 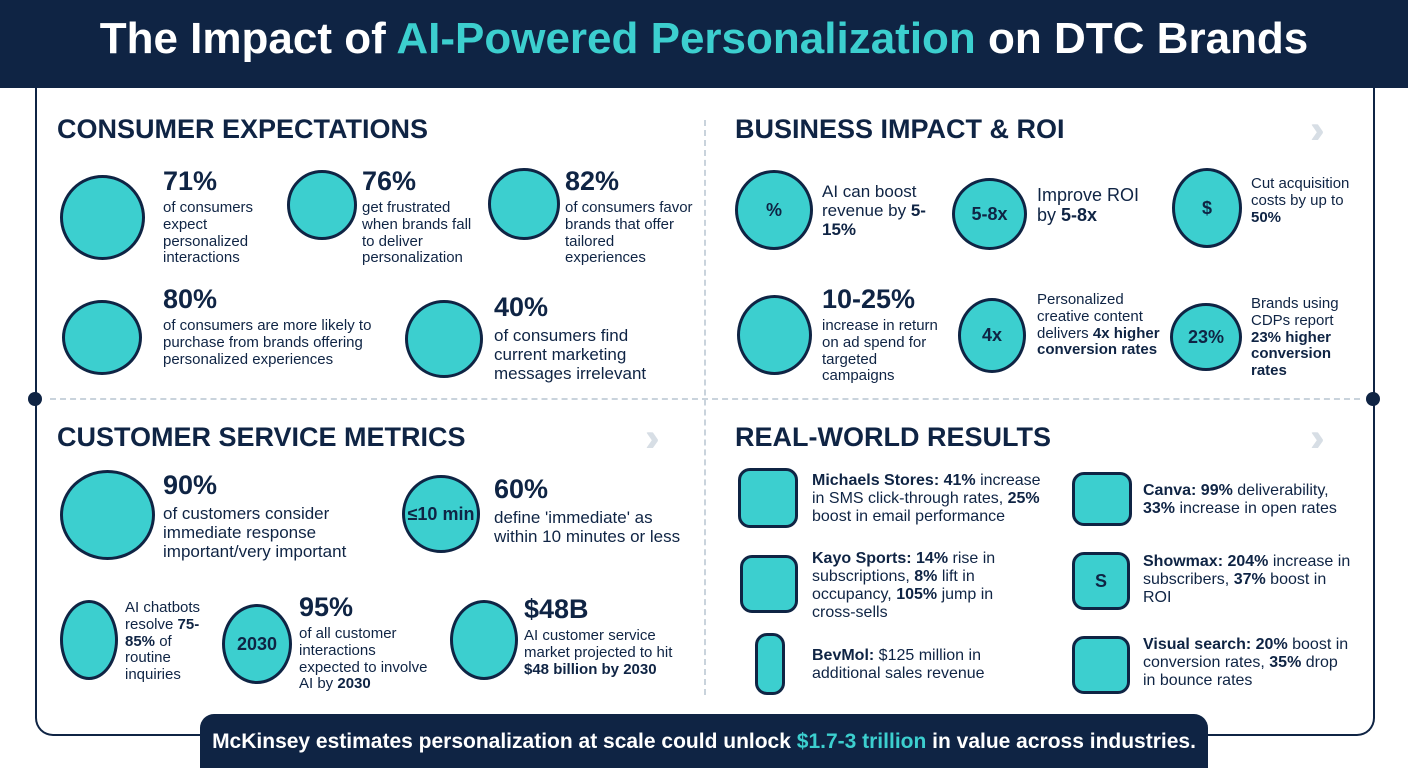 What do you see at coordinates (556, 609) in the screenshot?
I see `stat: $48B` at bounding box center [556, 609].